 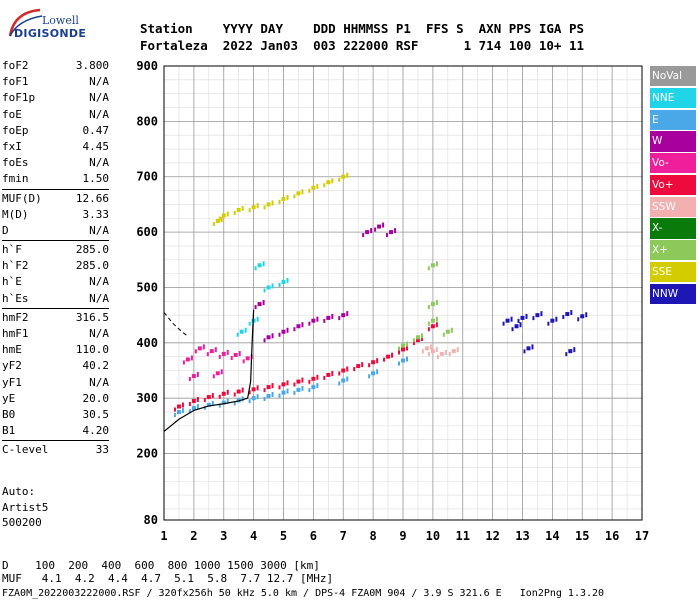 I want to click on param-value: 285.0, so click(x=92, y=266).